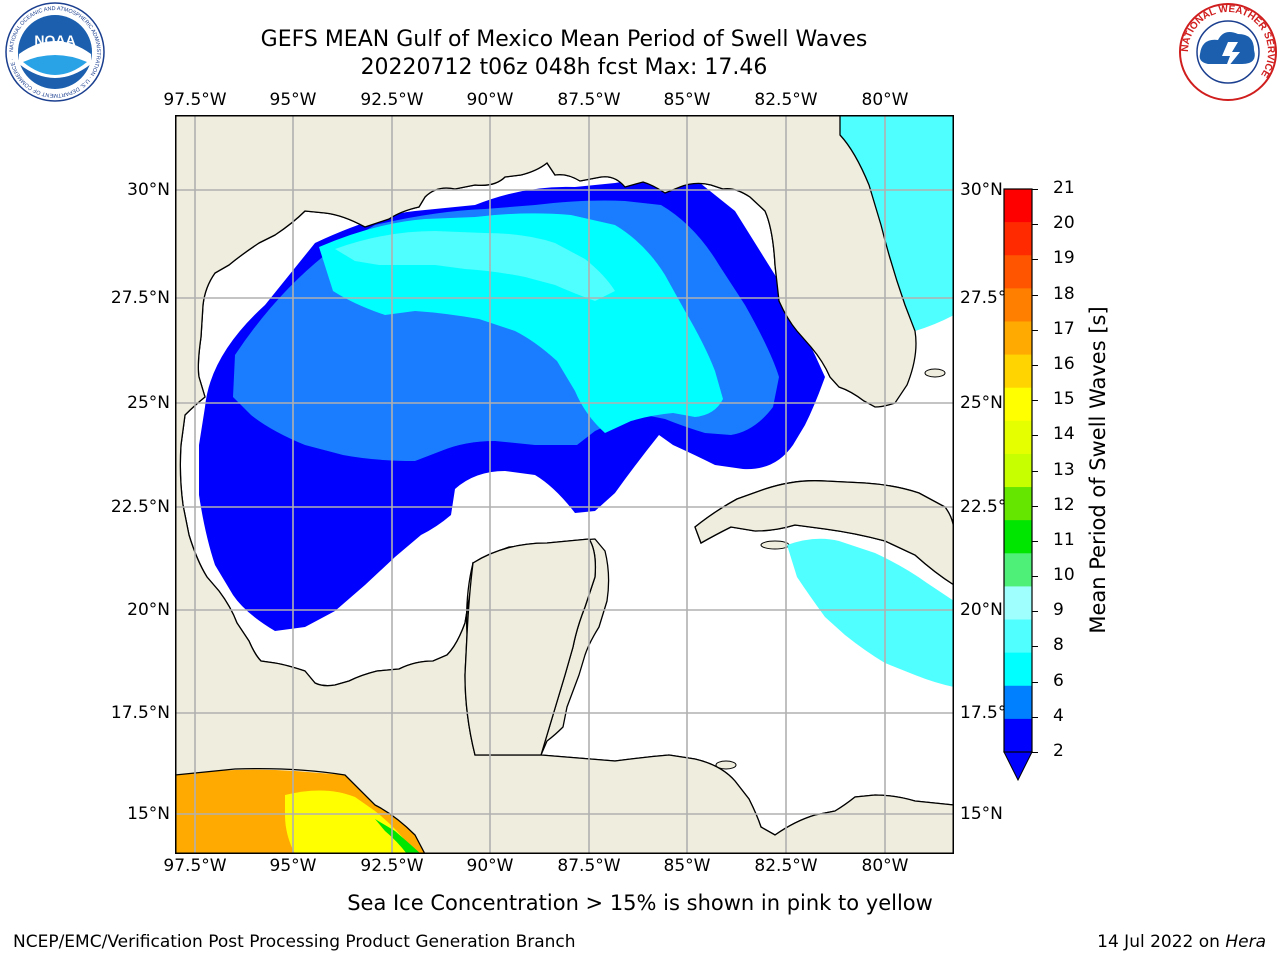 This screenshot has height=960, width=1280. What do you see at coordinates (140, 713) in the screenshot?
I see `lat-label-left: 17.5°N` at bounding box center [140, 713].